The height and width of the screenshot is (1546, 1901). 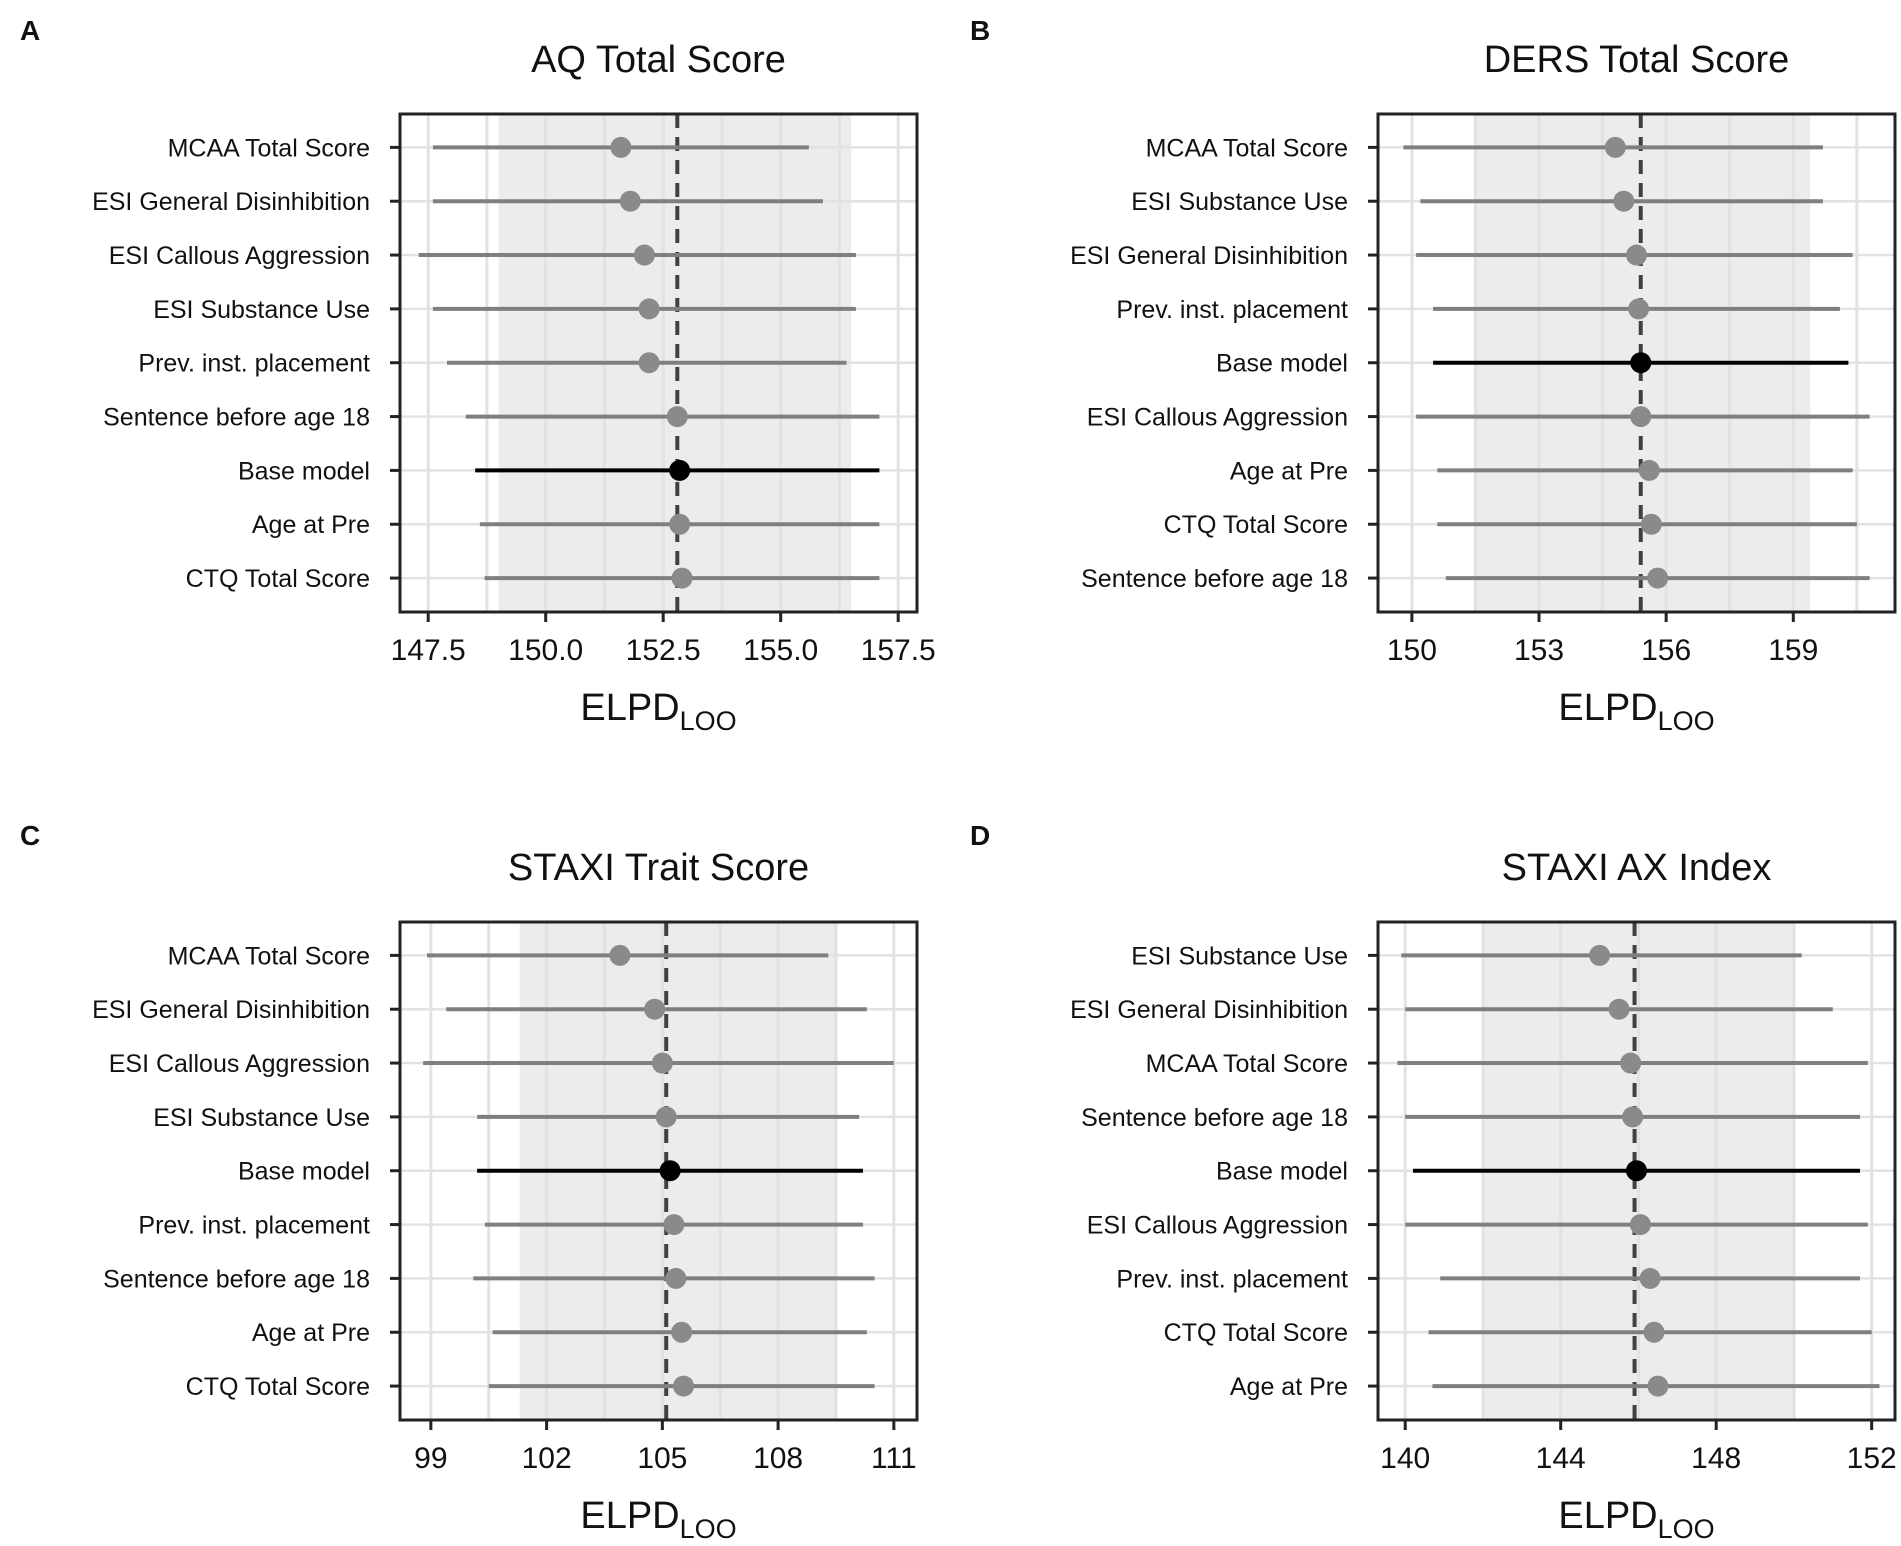 What do you see at coordinates (1539, 650) in the screenshot?
I see `x-tick-label: 153` at bounding box center [1539, 650].